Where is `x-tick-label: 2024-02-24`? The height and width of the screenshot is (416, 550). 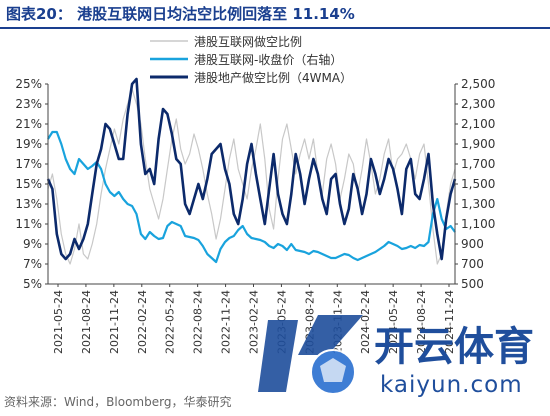 x-tick-label: 2024-02-24 is located at coordinates (365, 322).